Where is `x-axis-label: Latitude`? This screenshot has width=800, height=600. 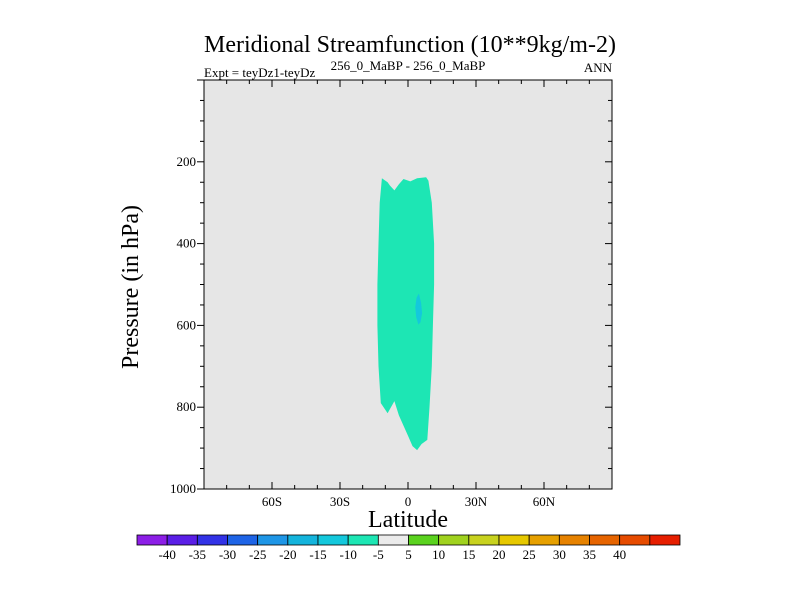
x-axis-label: Latitude is located at coordinates (408, 520).